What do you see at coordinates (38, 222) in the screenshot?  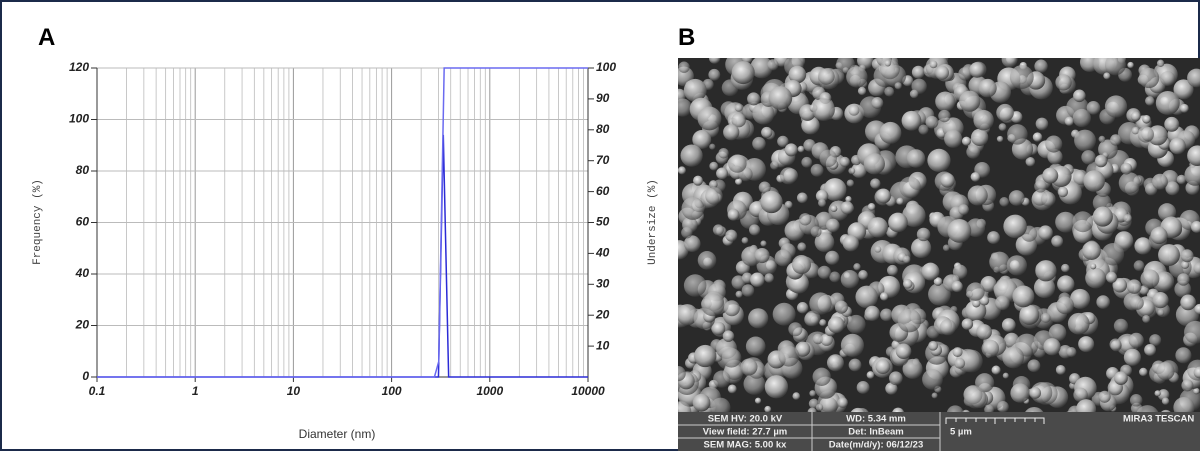 I see `y-axis-title: Frequency (%)` at bounding box center [38, 222].